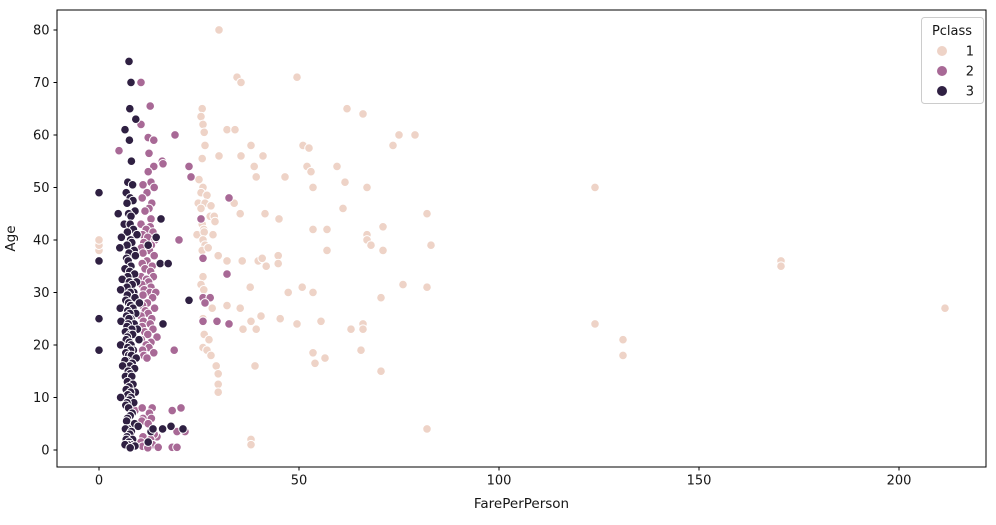 This screenshot has height=525, width=996. What do you see at coordinates (899, 481) in the screenshot?
I see `x-axis-tick-label: 200` at bounding box center [899, 481].